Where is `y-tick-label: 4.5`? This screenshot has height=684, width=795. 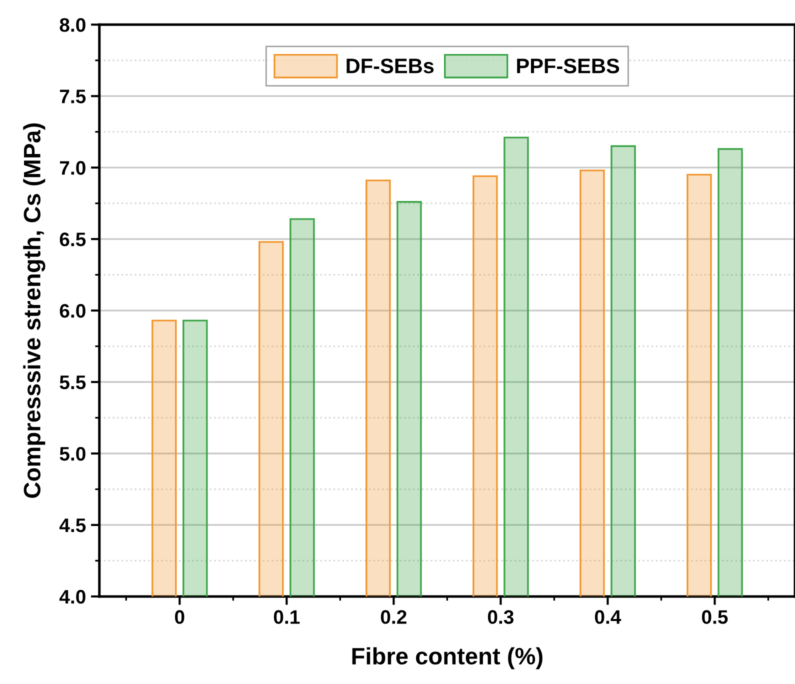
y-tick-label: 4.5 is located at coordinates (72, 525).